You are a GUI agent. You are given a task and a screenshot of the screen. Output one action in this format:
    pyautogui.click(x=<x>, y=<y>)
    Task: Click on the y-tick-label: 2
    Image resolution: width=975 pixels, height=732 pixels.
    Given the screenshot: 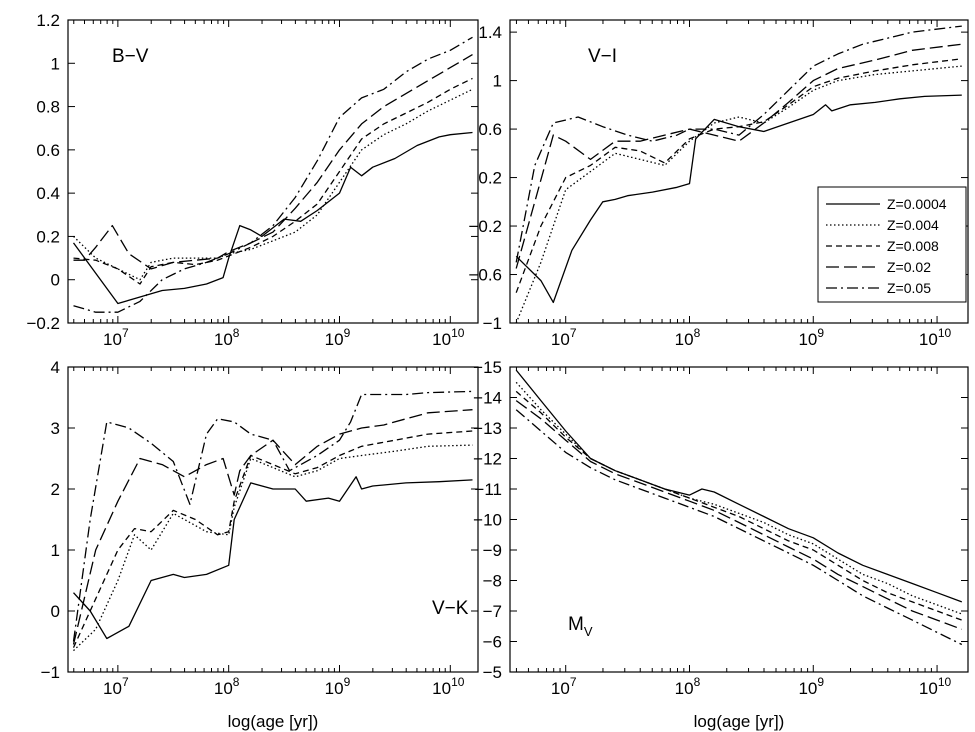 What is the action you would take?
    pyautogui.click(x=55, y=489)
    